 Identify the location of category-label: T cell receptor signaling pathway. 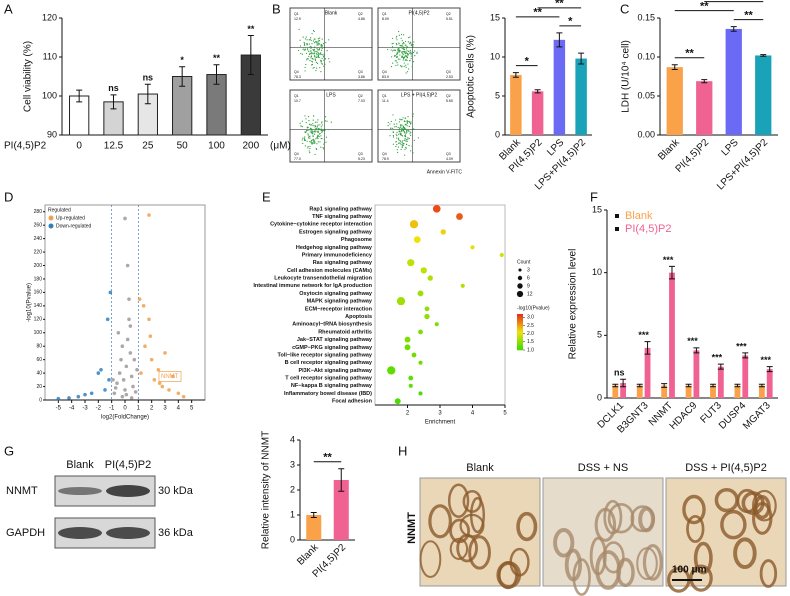
(329, 379).